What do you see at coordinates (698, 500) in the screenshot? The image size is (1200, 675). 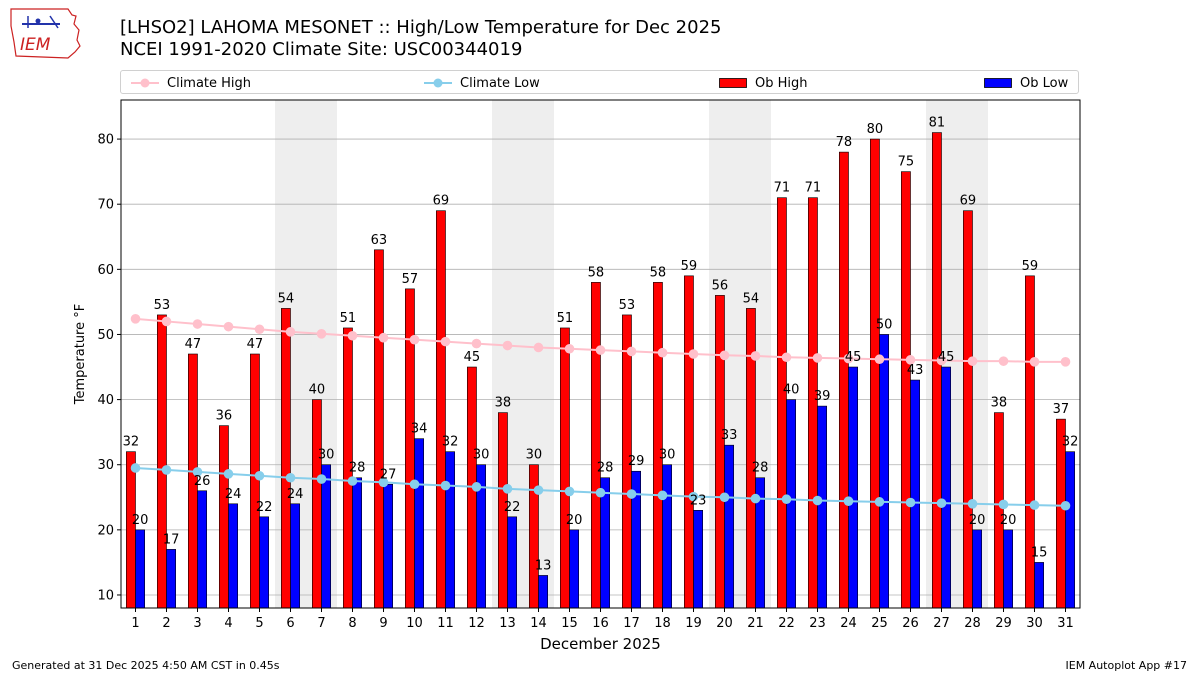 I see `ob-low-label-19: 23` at bounding box center [698, 500].